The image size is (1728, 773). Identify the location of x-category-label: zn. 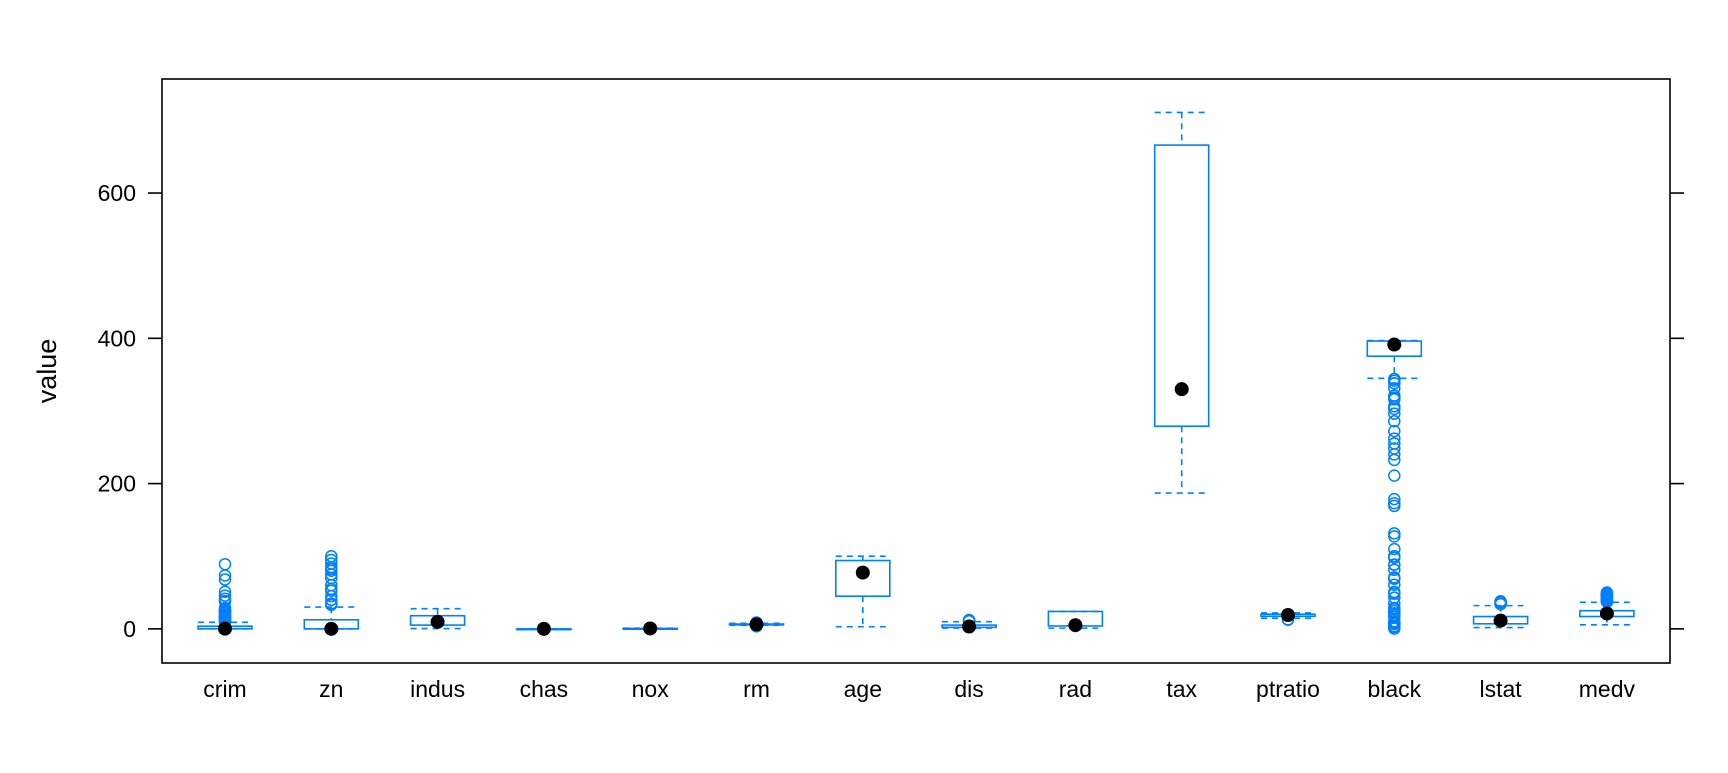
(331, 689).